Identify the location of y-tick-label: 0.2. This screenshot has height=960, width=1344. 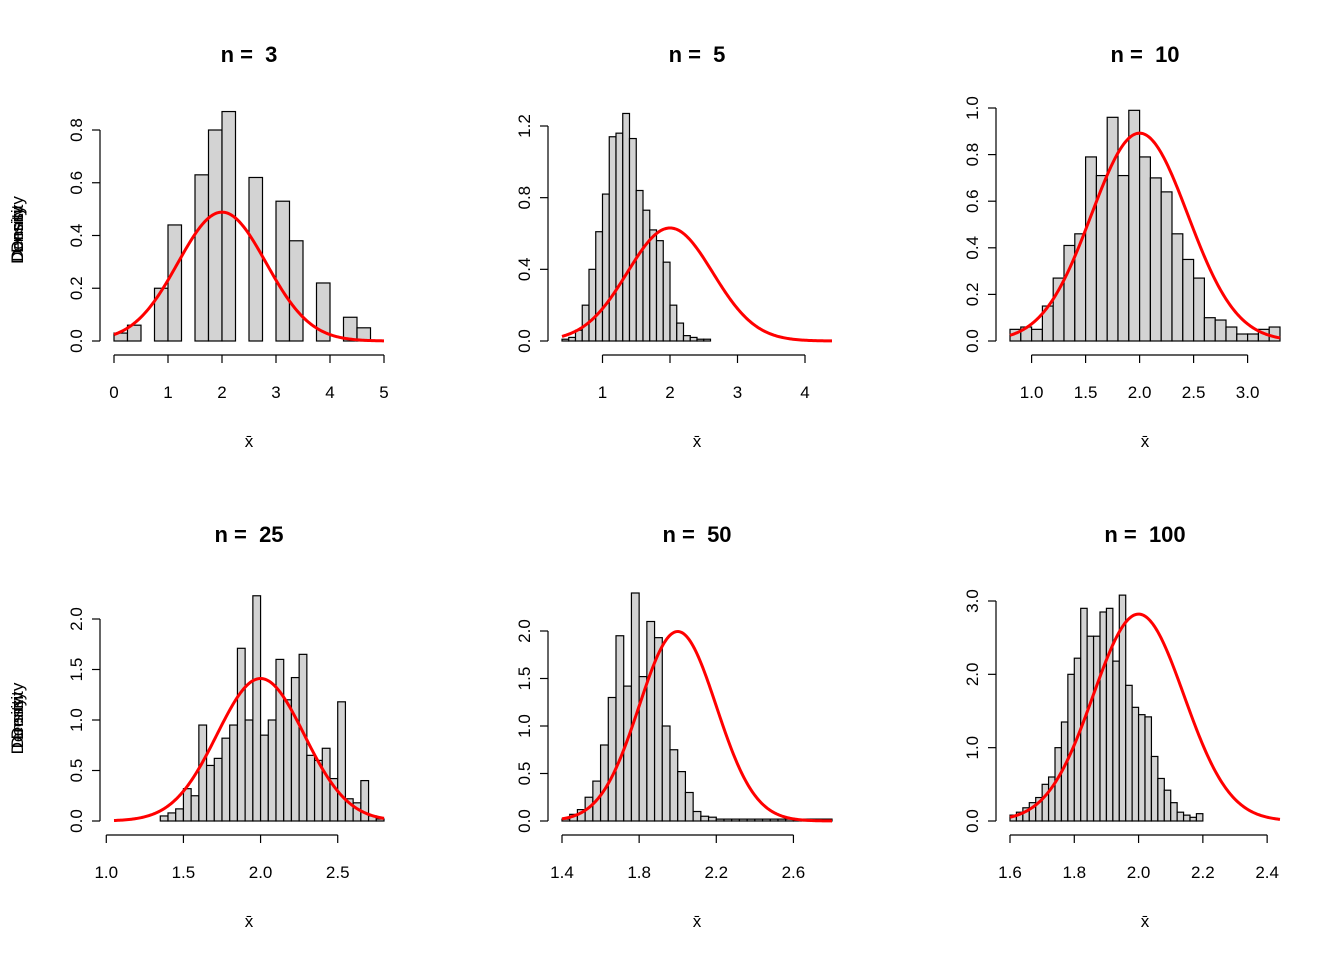
(972, 295).